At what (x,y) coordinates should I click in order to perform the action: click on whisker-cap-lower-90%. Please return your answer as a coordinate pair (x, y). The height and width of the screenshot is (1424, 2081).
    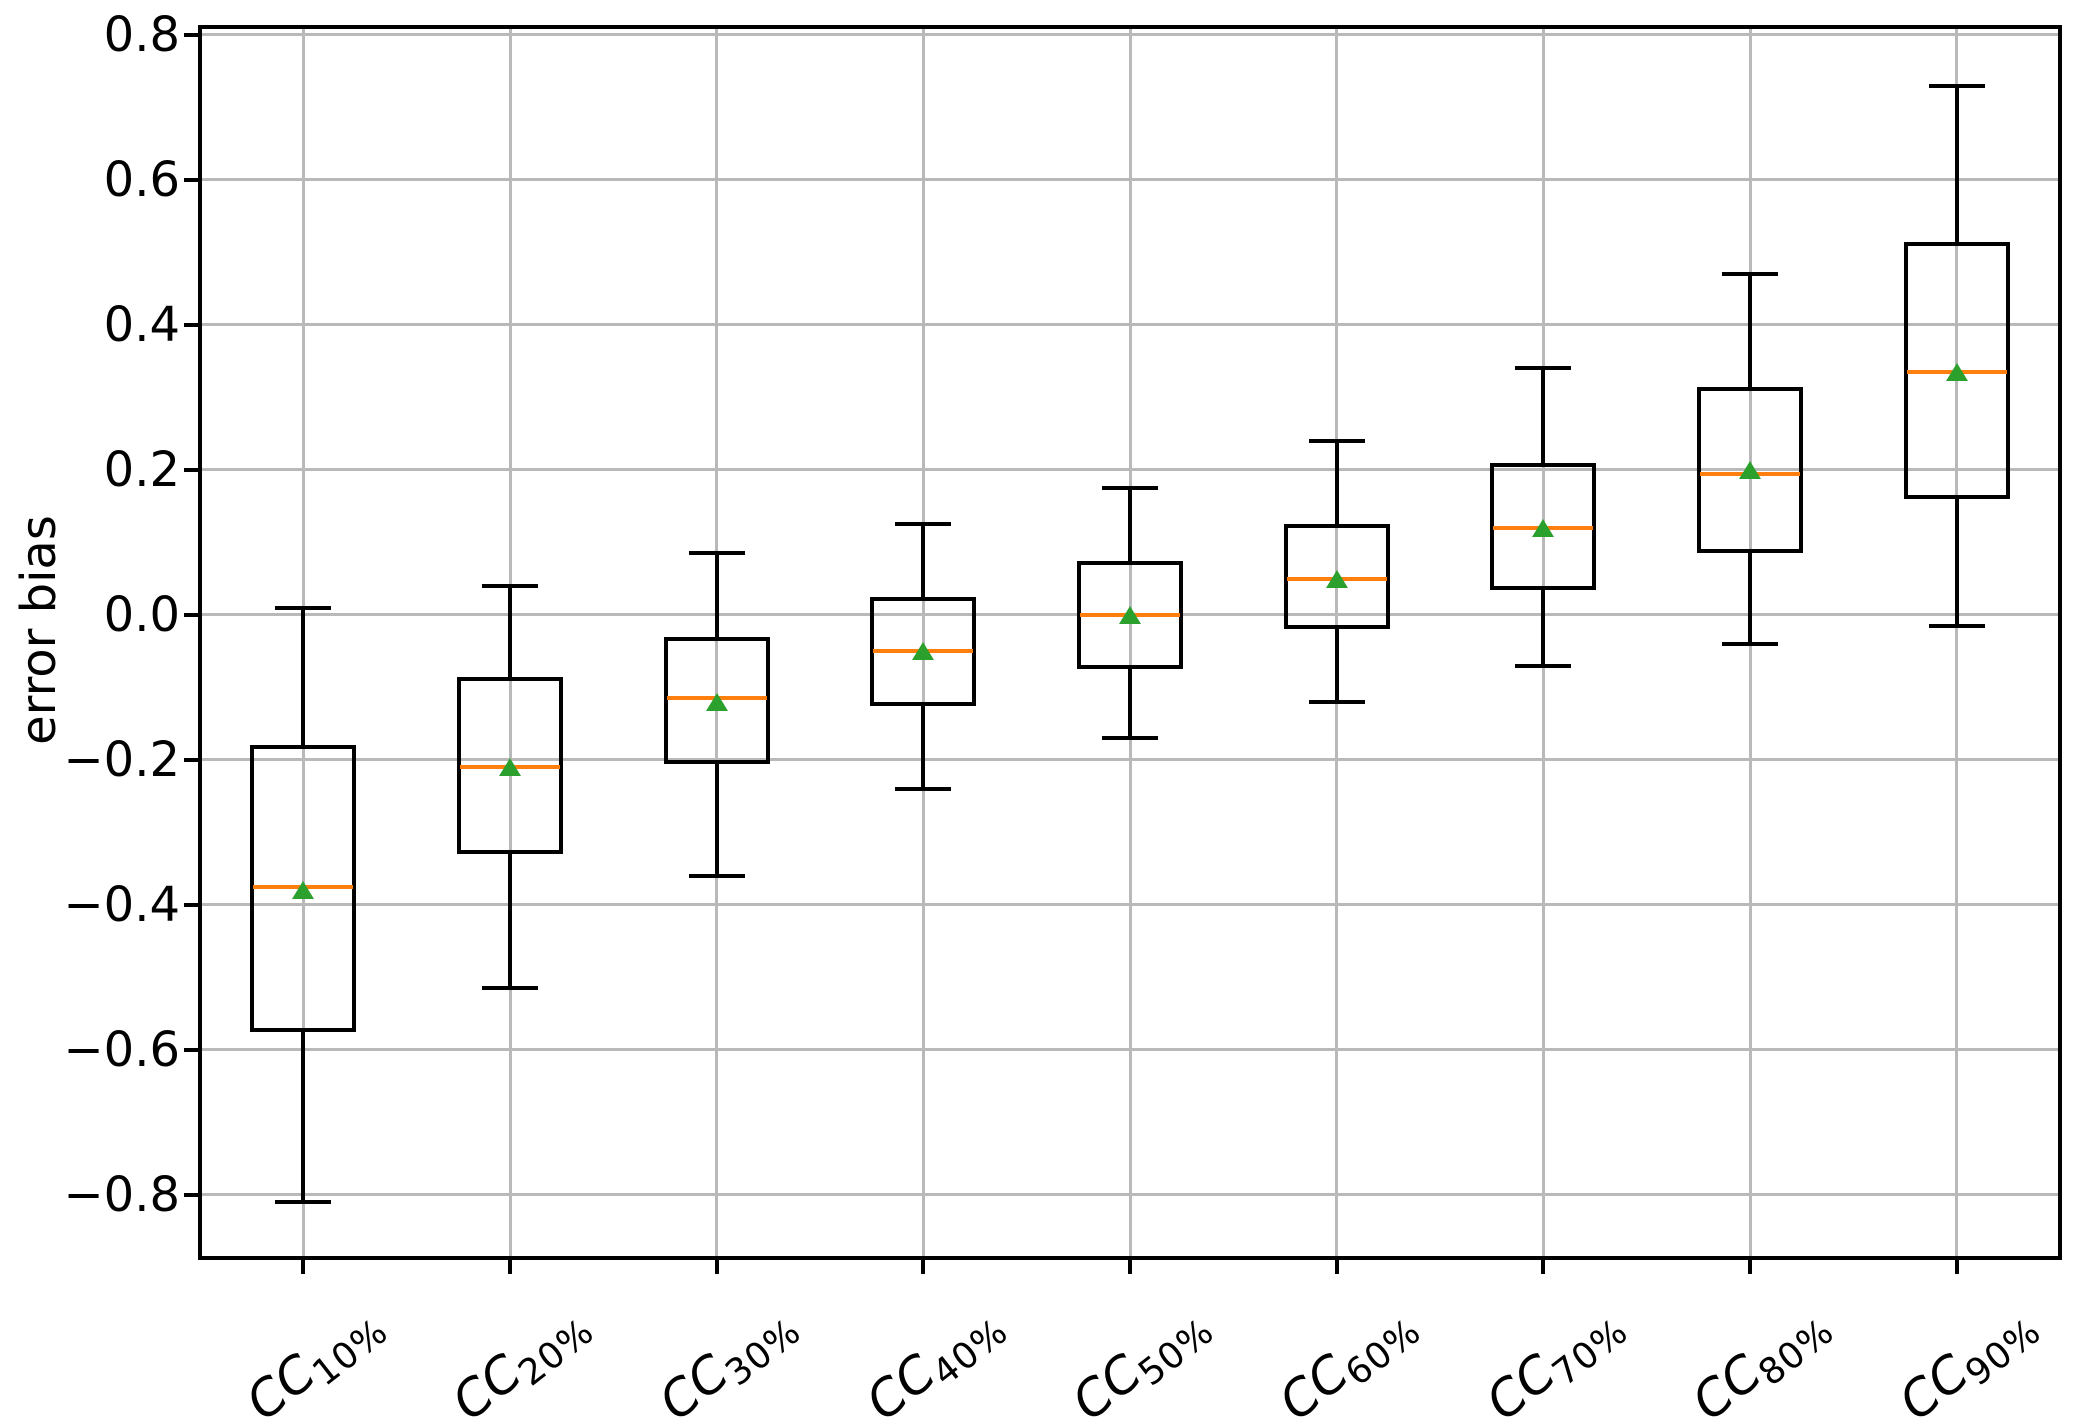
    Looking at the image, I should click on (1956, 625).